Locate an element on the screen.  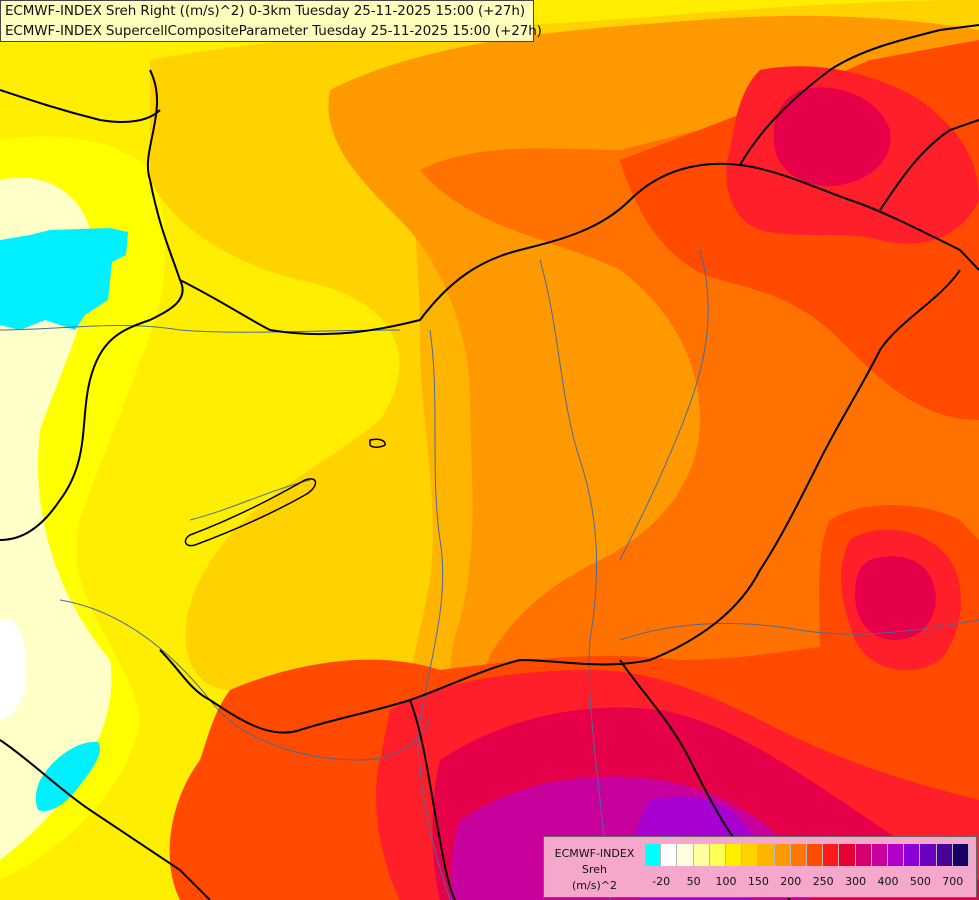
legend-tick: 250 is located at coordinates (823, 881).